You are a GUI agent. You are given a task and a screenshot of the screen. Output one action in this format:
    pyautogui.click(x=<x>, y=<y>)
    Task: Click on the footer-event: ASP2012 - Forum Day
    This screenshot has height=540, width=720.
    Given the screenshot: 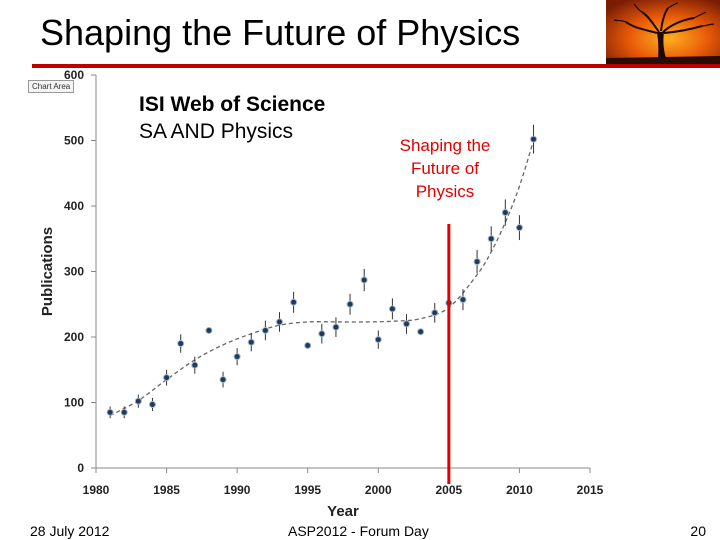 What is the action you would take?
    pyautogui.click(x=358, y=531)
    